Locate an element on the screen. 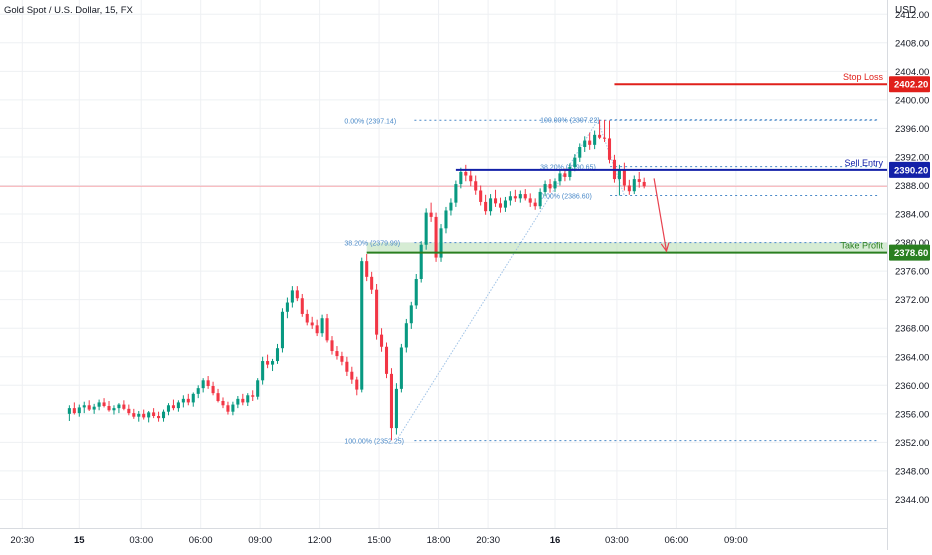 This screenshot has width=932, height=555. sell-arrow-head is located at coordinates (665, 247).